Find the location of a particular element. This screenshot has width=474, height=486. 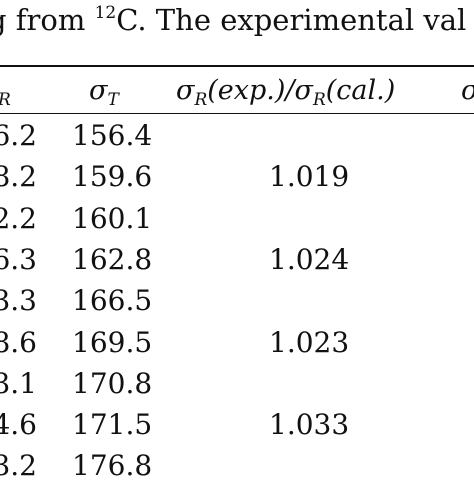

header-sigma-t: σT is located at coordinates (104, 92).